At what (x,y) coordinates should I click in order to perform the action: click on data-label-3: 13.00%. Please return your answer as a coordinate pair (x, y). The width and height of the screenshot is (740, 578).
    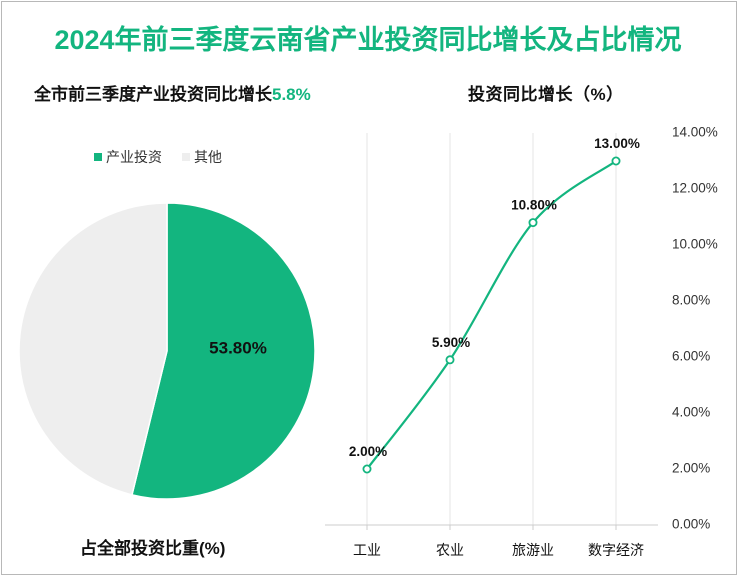
    Looking at the image, I should click on (617, 143).